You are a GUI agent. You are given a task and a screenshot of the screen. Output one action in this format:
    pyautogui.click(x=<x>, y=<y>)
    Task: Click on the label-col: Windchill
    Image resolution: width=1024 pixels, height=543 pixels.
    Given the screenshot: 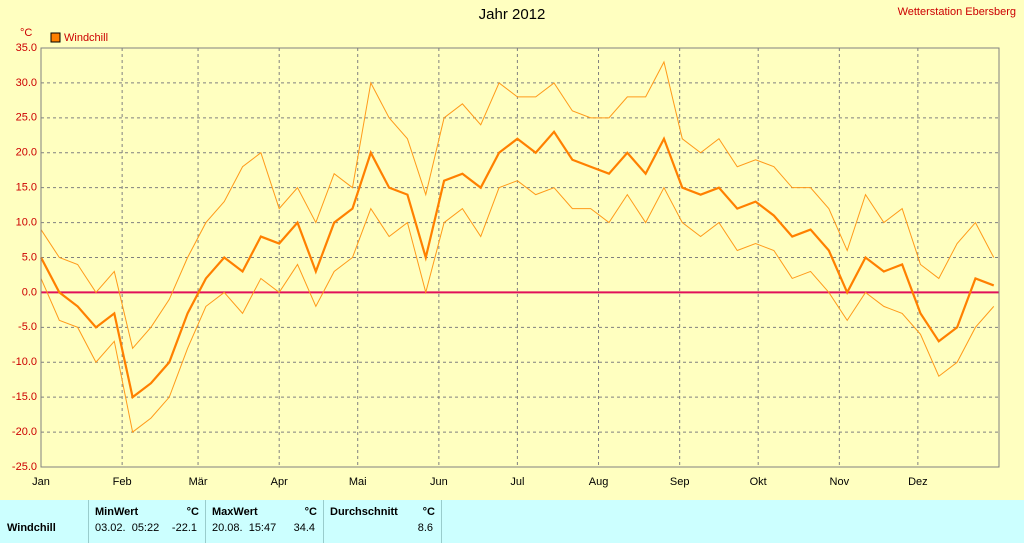 What is the action you would take?
    pyautogui.click(x=44, y=521)
    